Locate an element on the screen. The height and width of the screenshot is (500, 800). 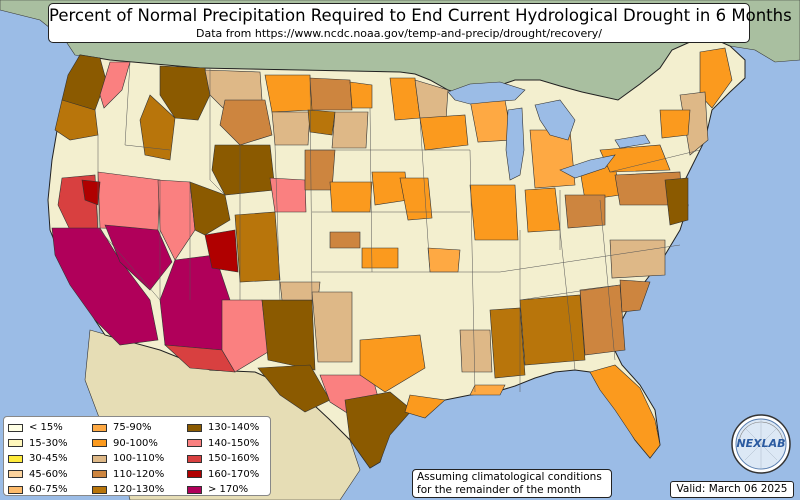
legend-item: 110-120% is located at coordinates (128, 475).